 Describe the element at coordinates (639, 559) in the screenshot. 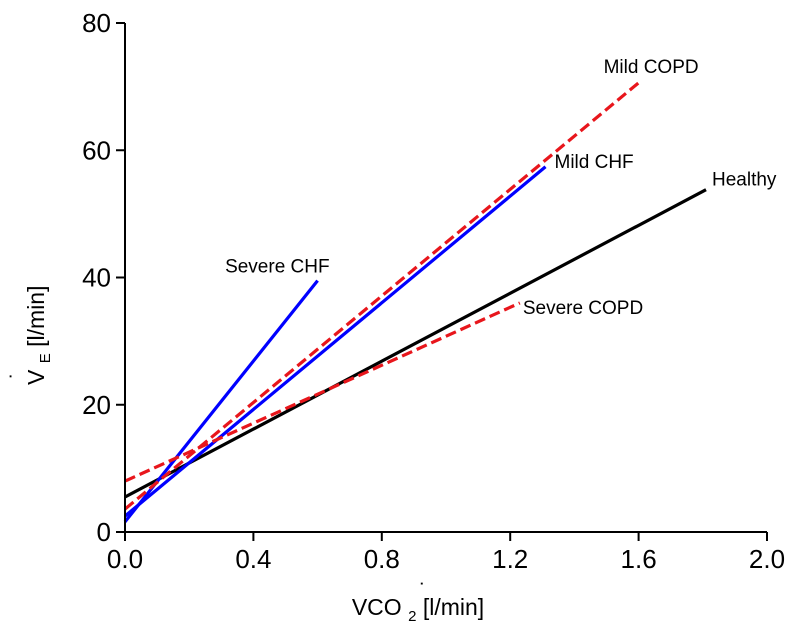

I see `x-tick-label: 1.6` at that location.